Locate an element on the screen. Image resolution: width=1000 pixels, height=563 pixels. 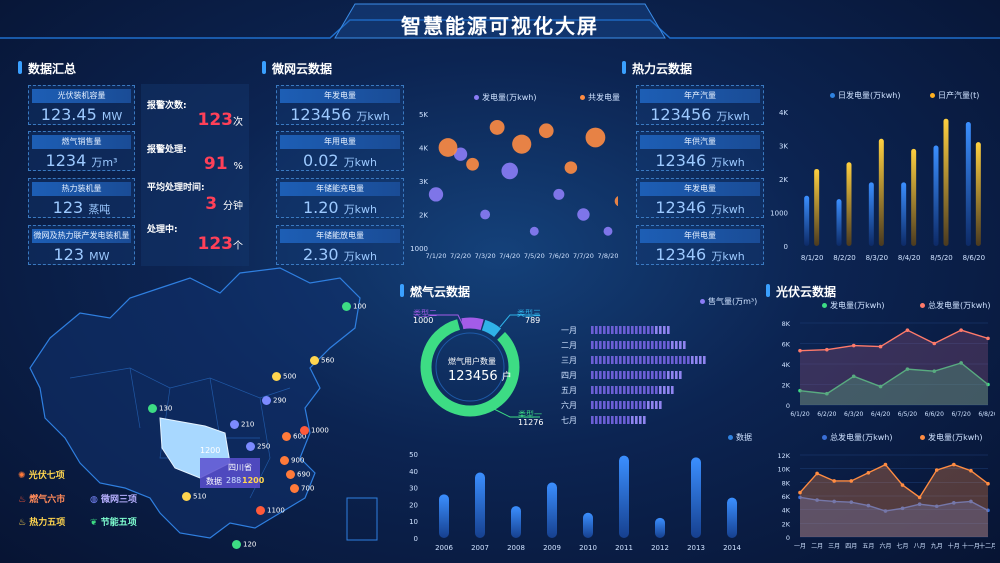
stat-heat-capacity: 热力装机量 123 蒸吨 is located at coordinates (81, 198).